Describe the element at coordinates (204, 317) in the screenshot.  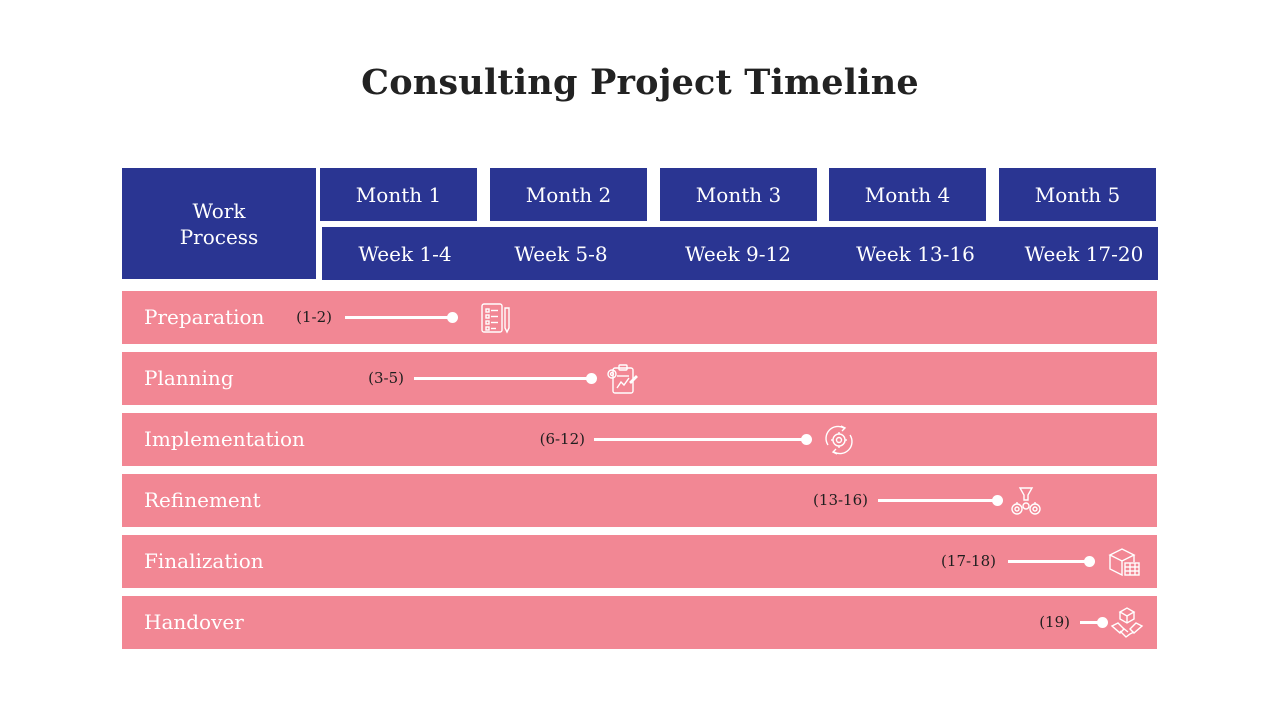
I see `phase-label: Preparation` at that location.